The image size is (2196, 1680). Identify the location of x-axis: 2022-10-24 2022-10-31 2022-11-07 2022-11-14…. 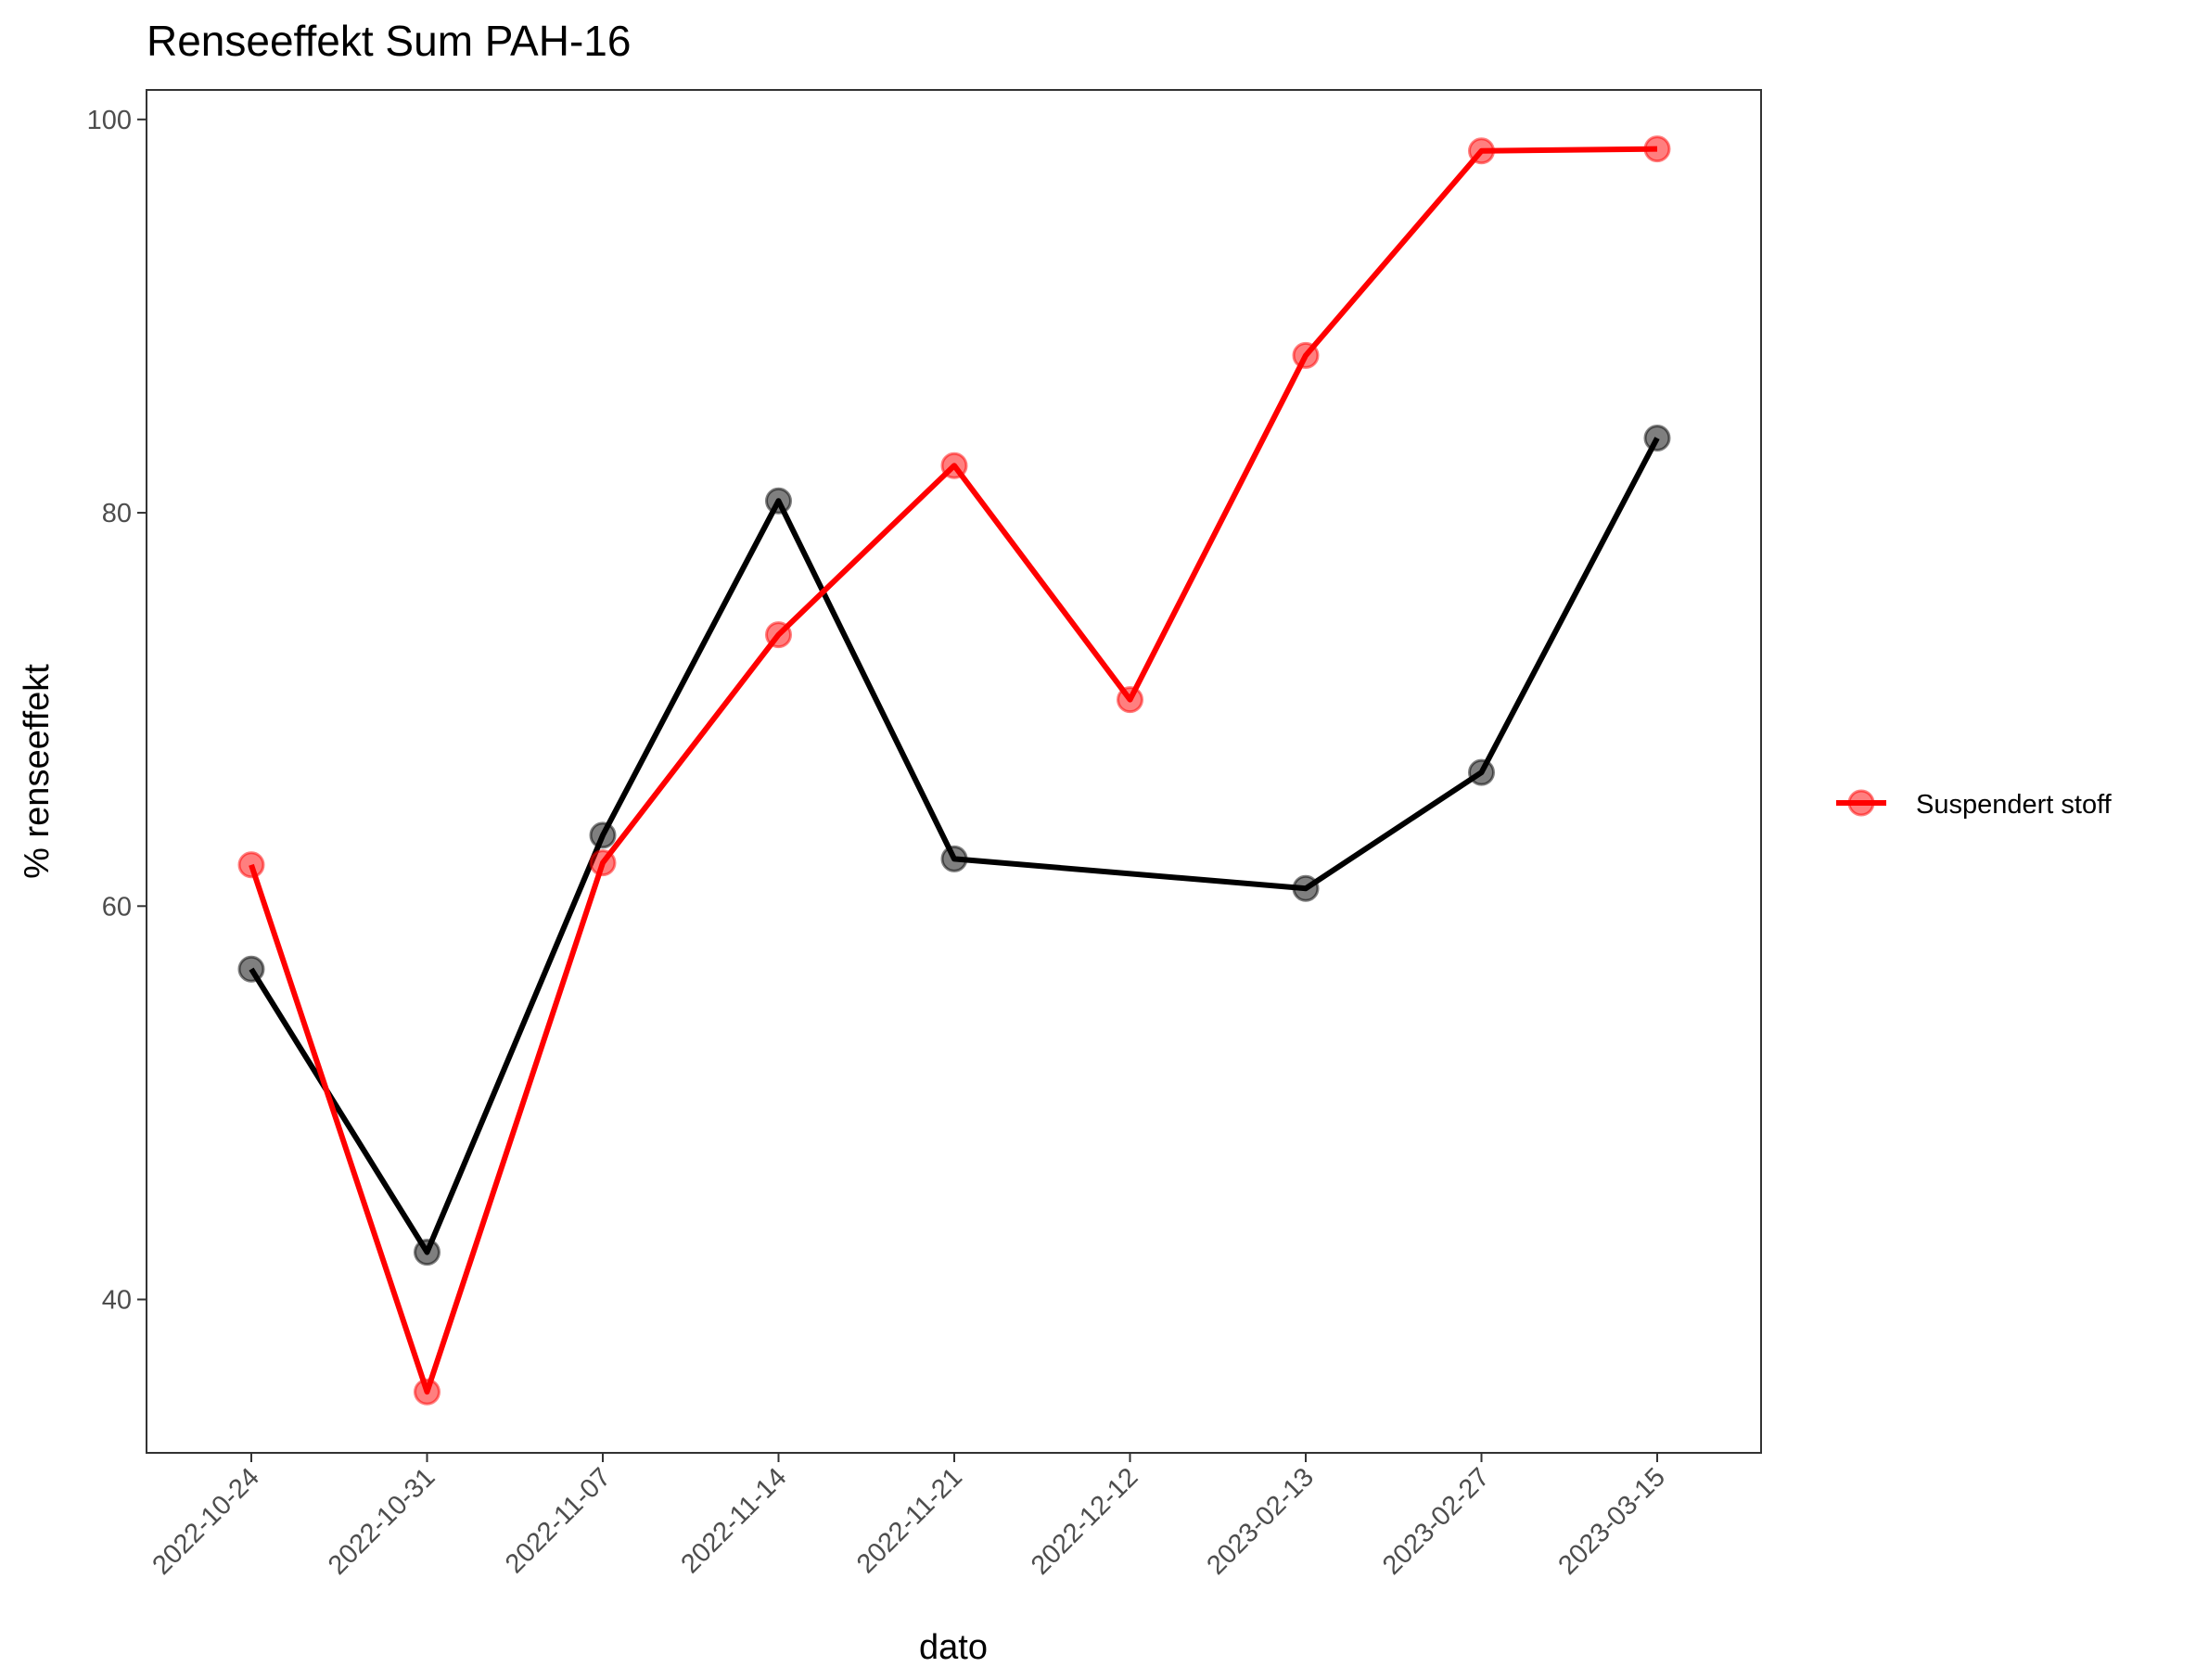
(909, 1517).